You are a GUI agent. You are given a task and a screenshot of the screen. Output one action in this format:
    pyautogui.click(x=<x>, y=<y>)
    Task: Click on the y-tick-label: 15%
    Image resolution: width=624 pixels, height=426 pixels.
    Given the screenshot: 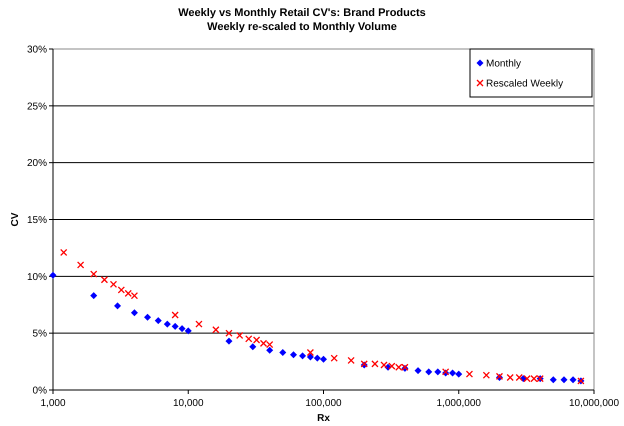 What is the action you would take?
    pyautogui.click(x=37, y=220)
    